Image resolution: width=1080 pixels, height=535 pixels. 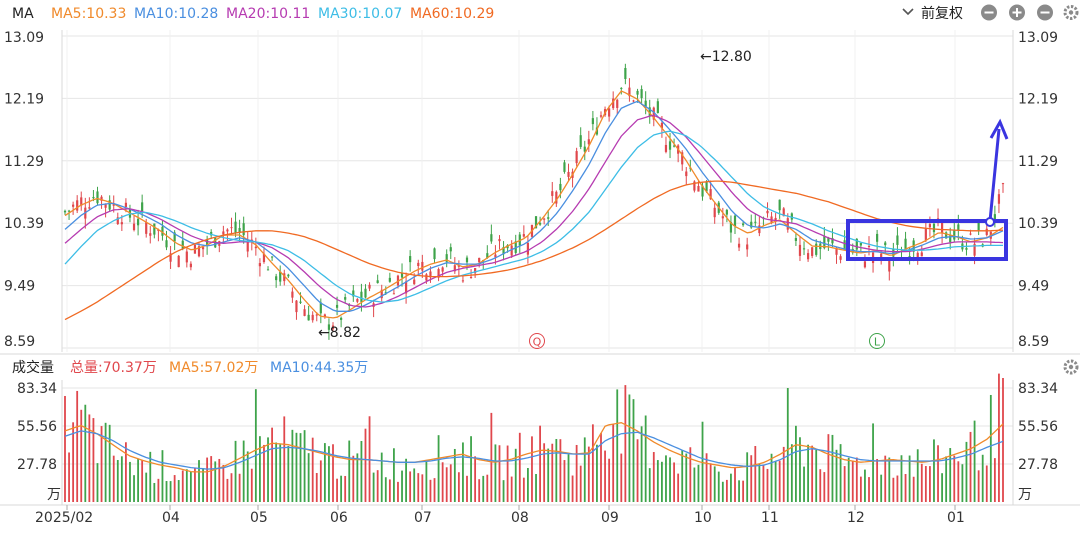 I want to click on close-circle-icon, so click(x=1045, y=12).